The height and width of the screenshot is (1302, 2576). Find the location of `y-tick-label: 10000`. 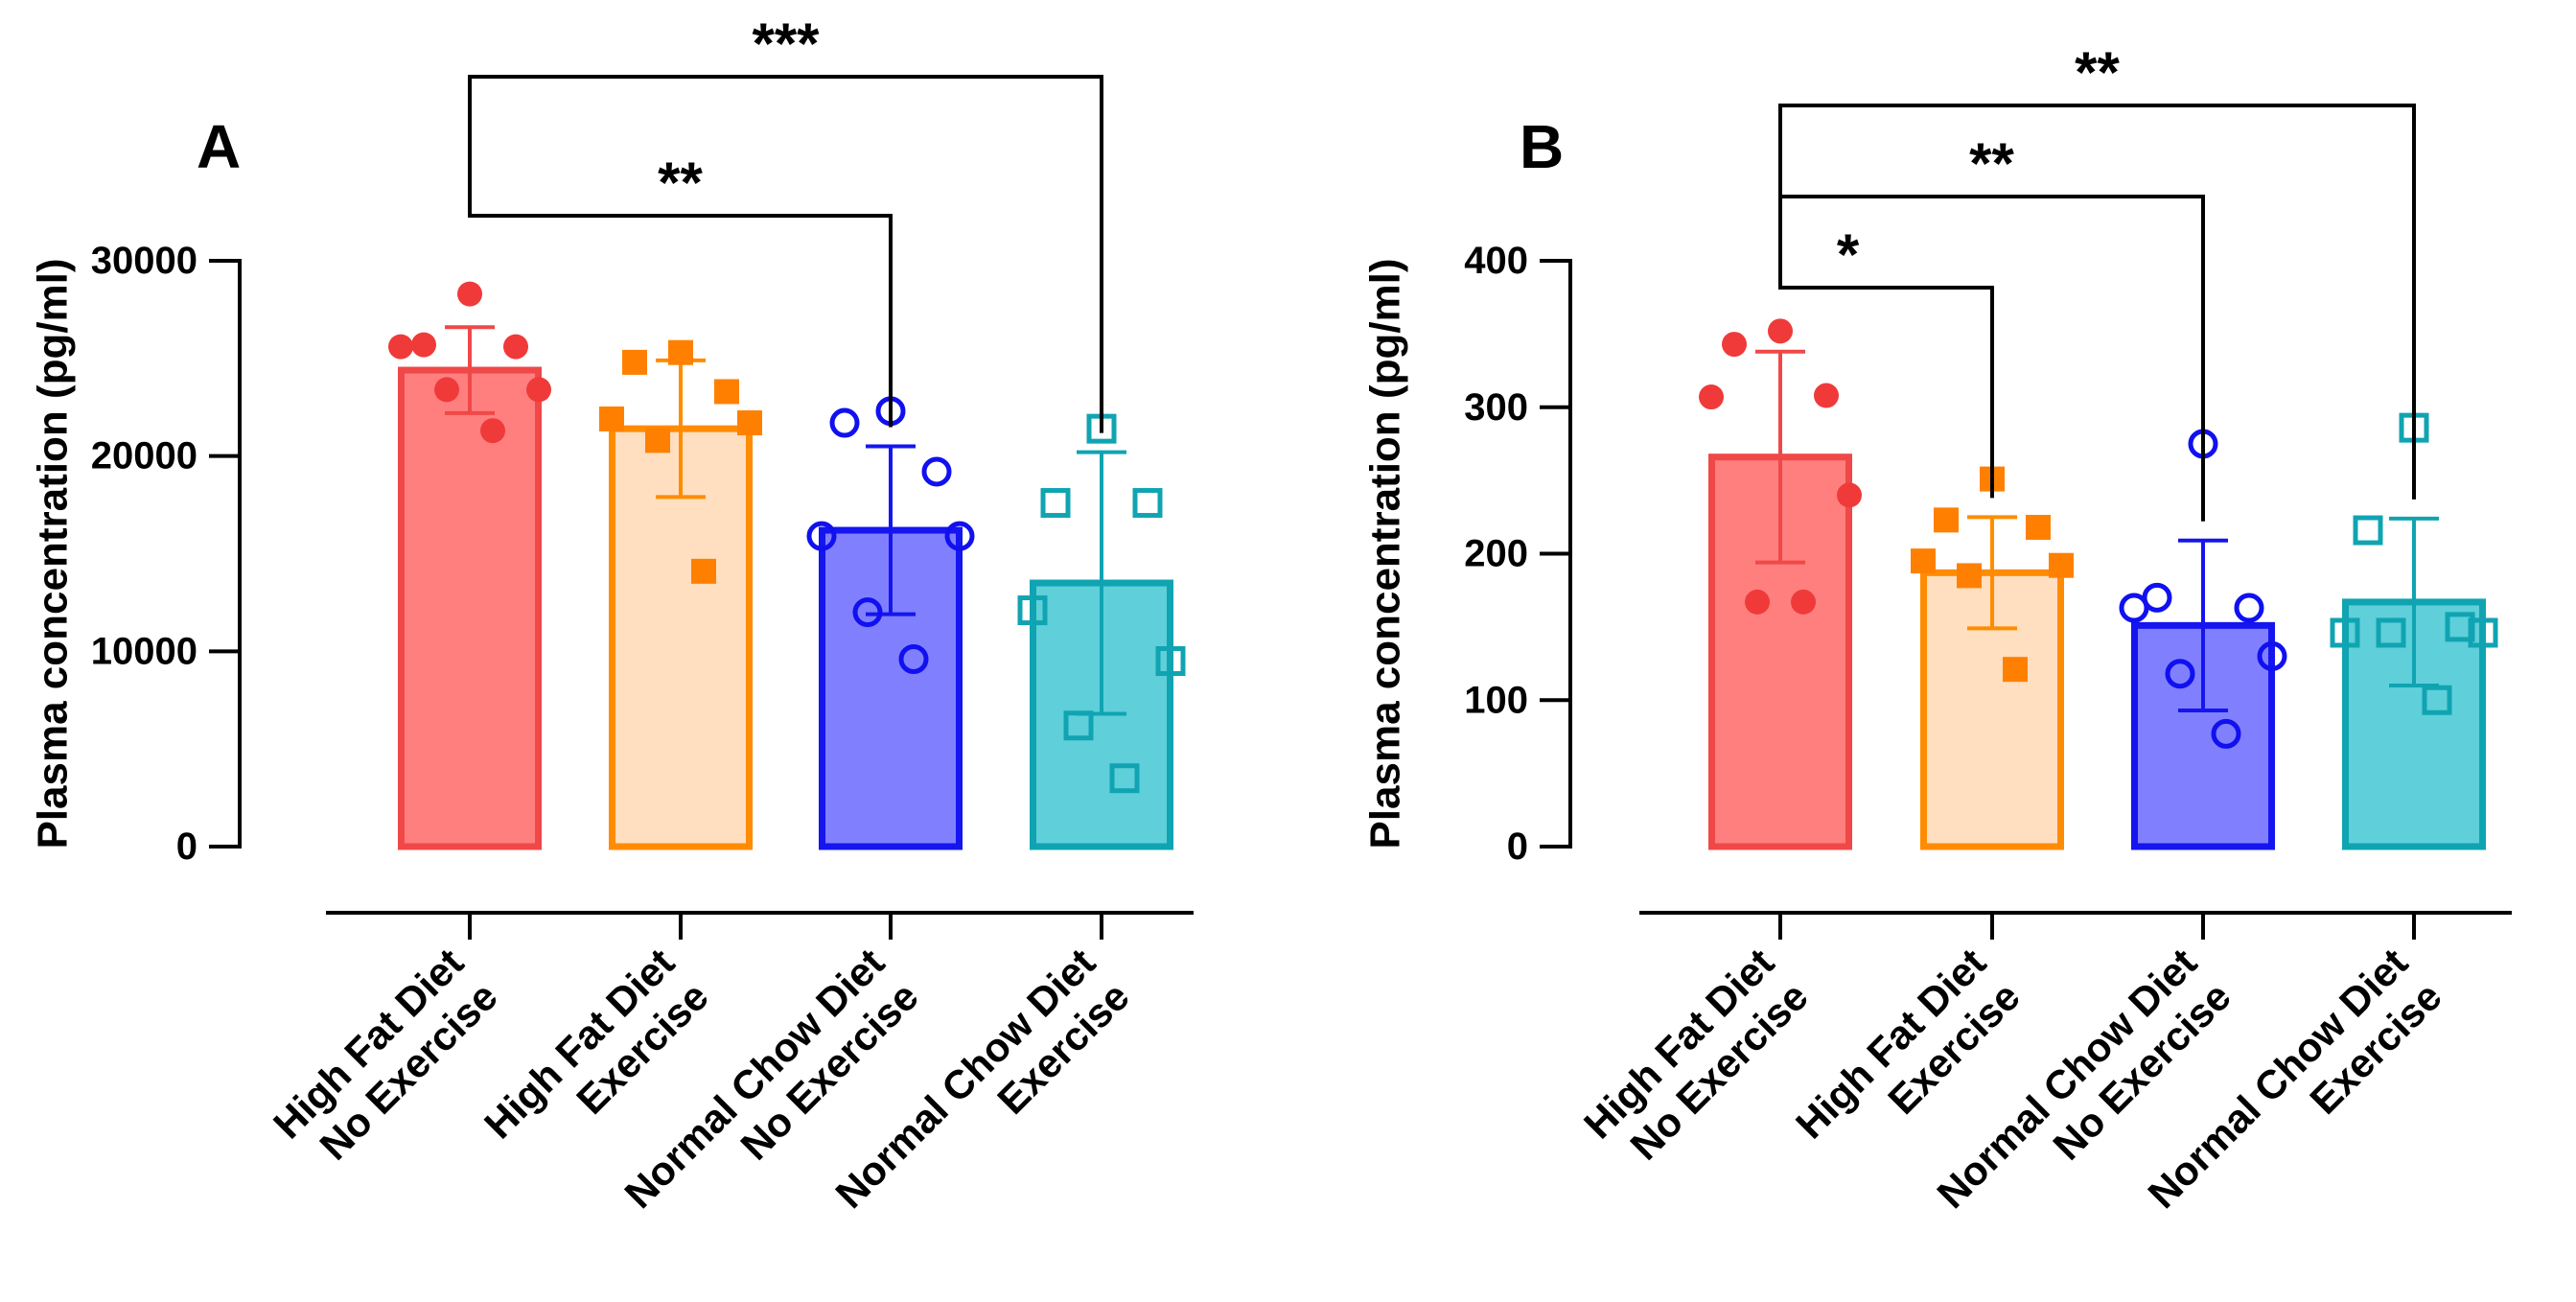

y-tick-label: 10000 is located at coordinates (144, 651).